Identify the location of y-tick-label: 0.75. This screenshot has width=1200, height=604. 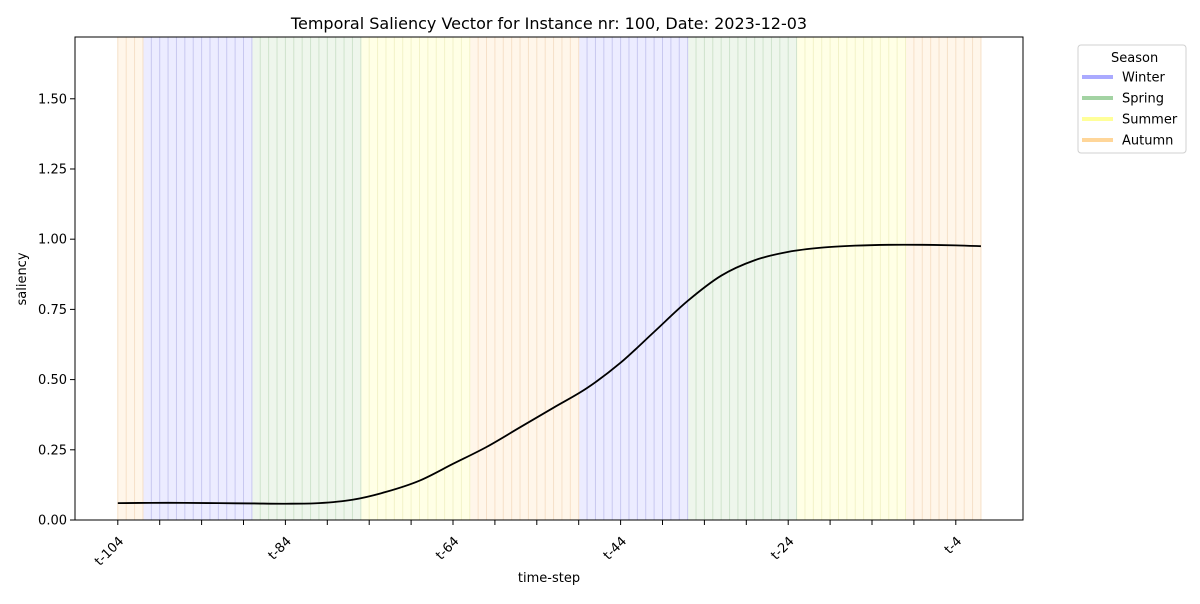
(52, 310).